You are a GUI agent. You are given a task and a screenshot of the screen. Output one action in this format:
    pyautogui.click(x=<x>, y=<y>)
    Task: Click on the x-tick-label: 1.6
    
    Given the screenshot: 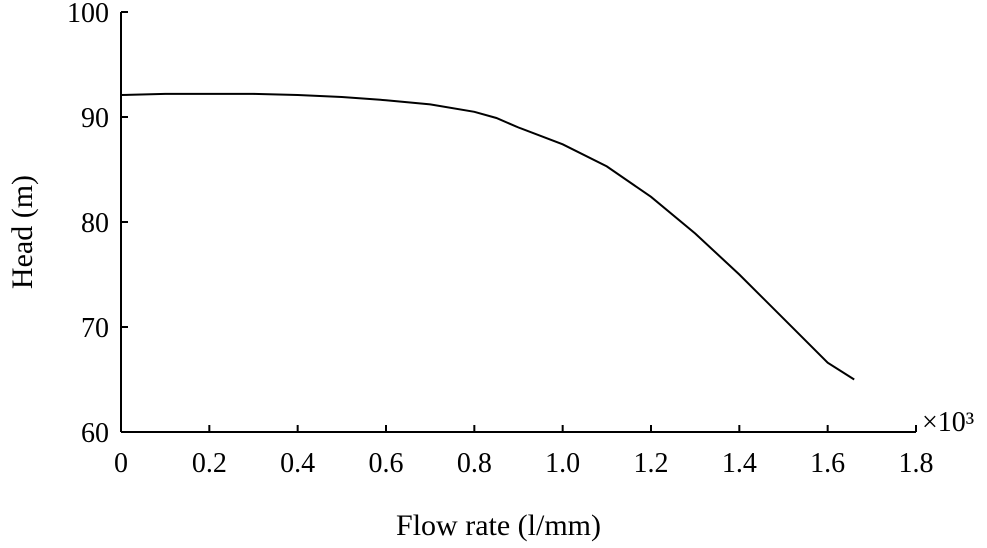 What is the action you would take?
    pyautogui.click(x=827, y=463)
    